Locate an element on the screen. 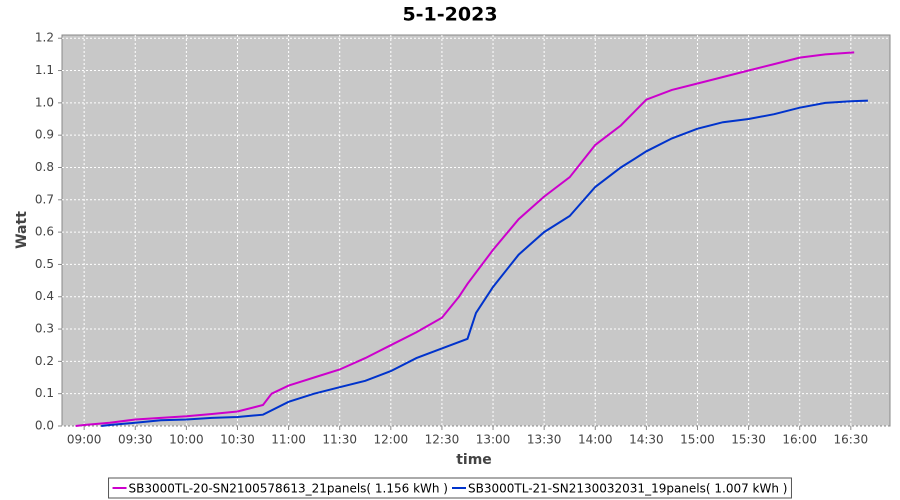 This screenshot has height=500, width=900. y-tick-label: 0.3 is located at coordinates (44, 329).